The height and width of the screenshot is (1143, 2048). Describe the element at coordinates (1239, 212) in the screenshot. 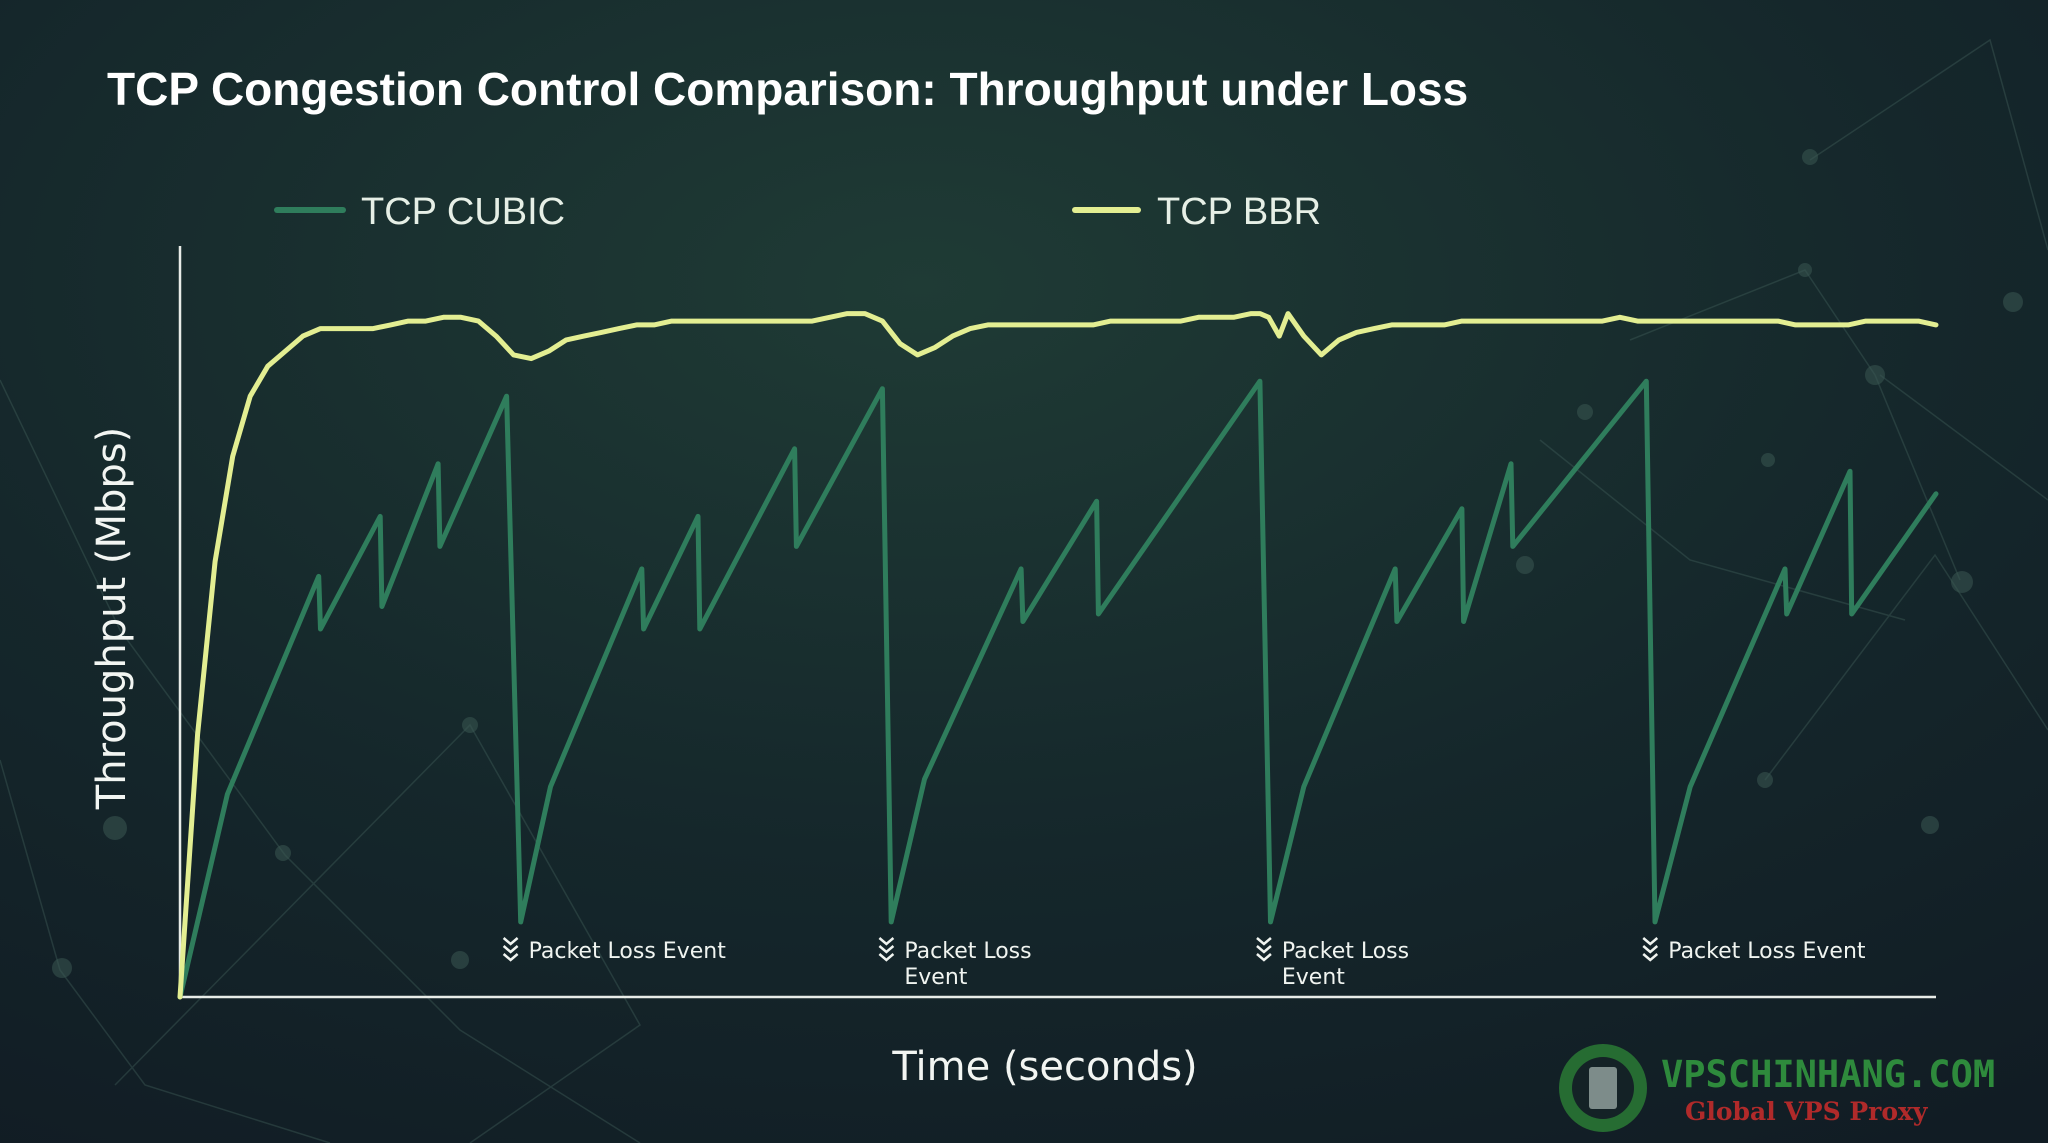

I see `legend-label-bbr: TCP BBR` at that location.